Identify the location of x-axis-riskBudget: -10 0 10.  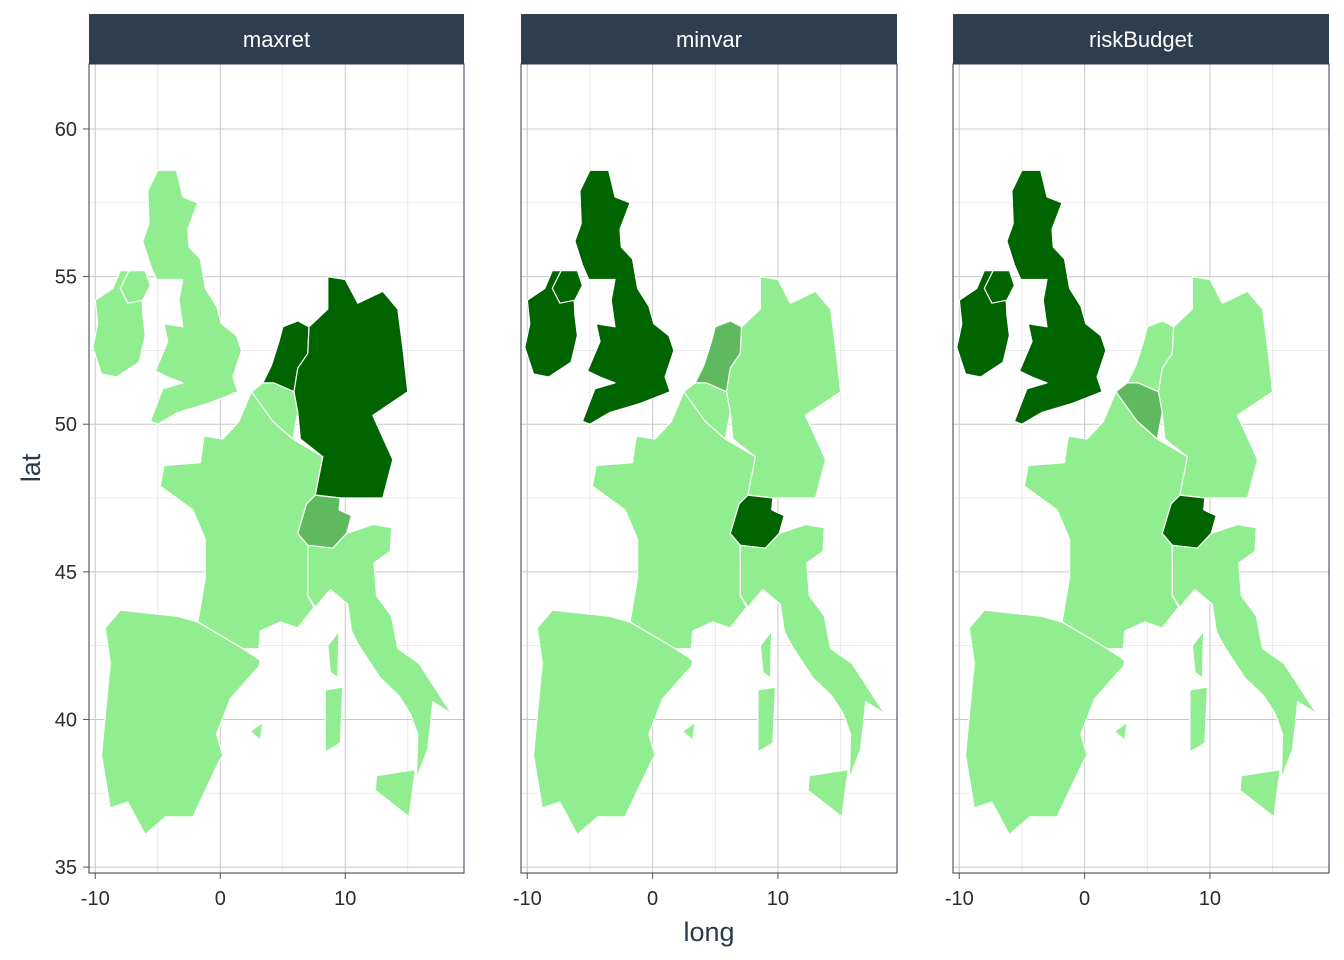
(1083, 891).